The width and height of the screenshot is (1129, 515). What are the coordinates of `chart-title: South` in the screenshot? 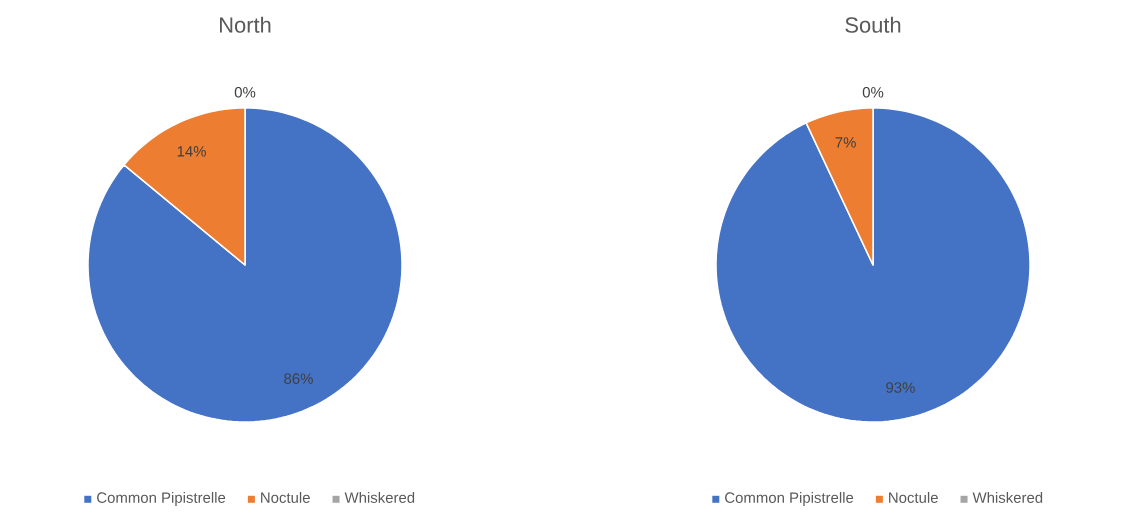 It's located at (873, 24).